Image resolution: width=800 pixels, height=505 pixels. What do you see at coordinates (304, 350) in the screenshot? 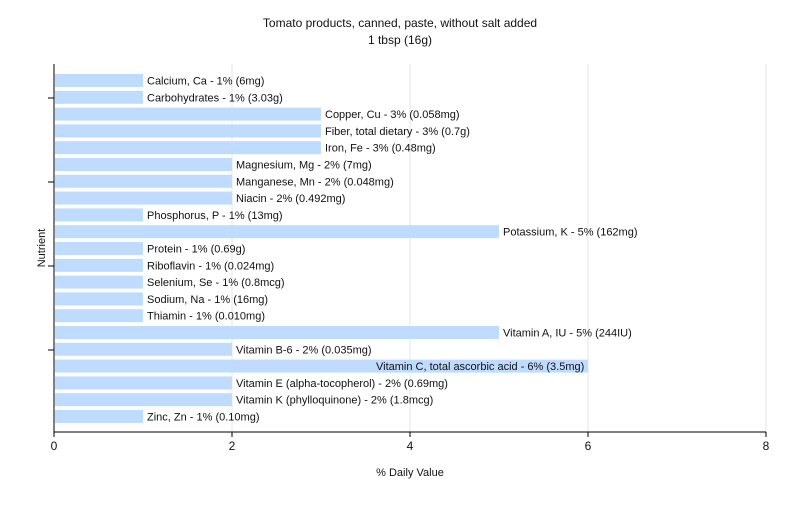
I see `bar-label: Vitamin B-6 - 2% (0.035mg)` at bounding box center [304, 350].